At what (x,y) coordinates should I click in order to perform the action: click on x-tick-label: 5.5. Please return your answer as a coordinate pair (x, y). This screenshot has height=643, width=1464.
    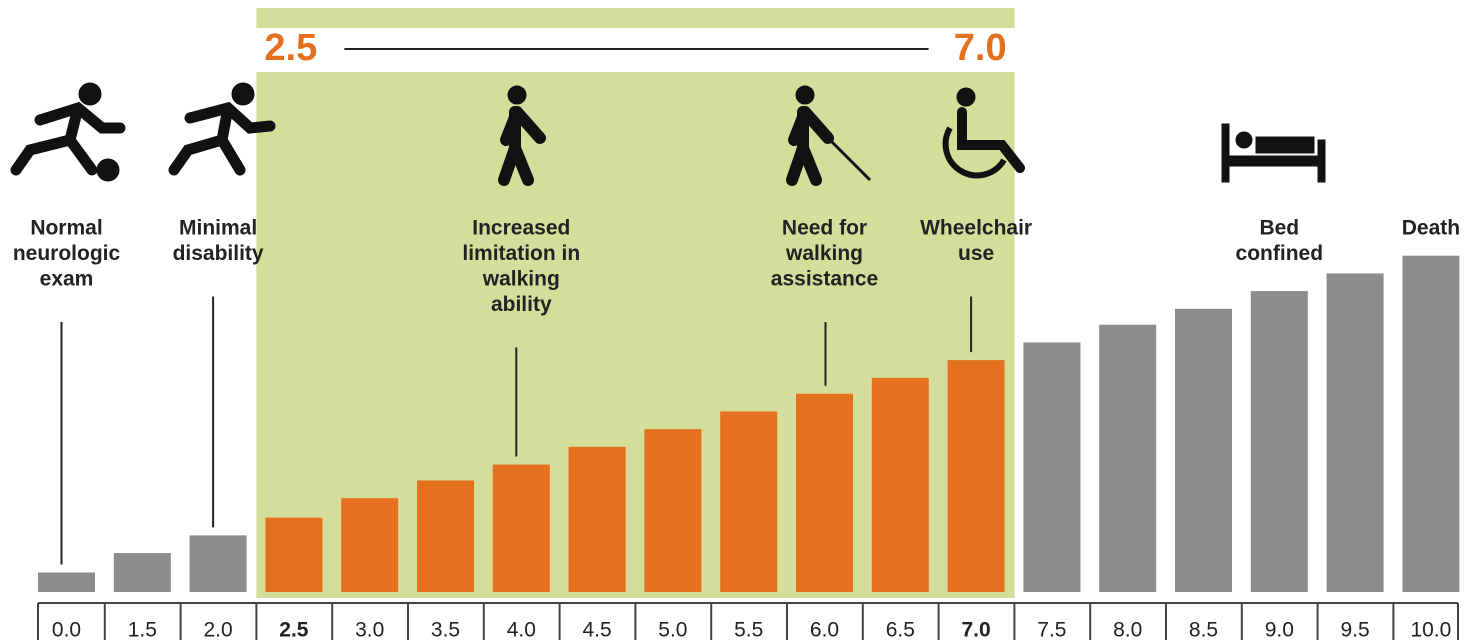
    Looking at the image, I should click on (748, 630).